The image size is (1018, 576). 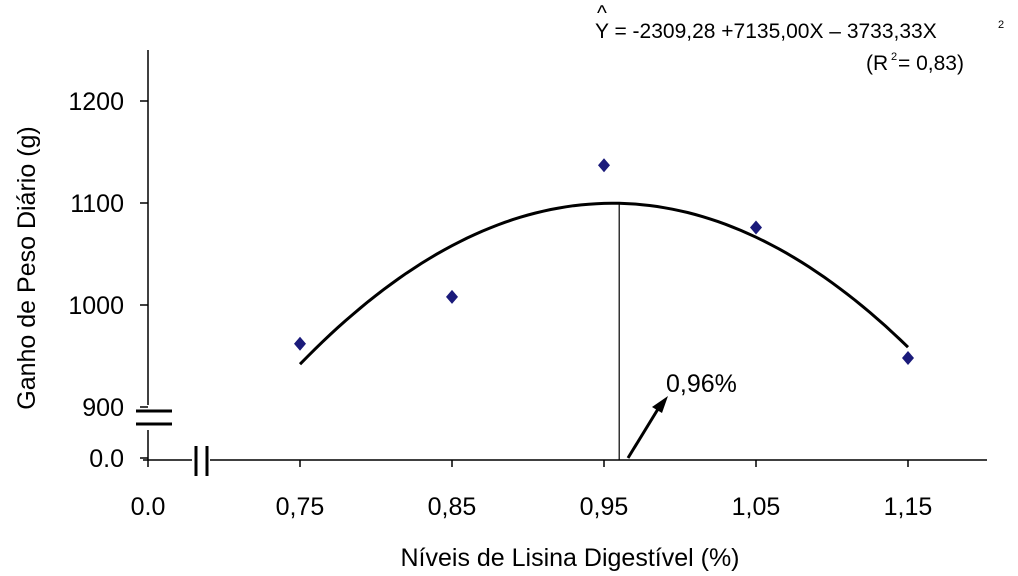 I want to click on y-tick-label: 1200, so click(x=96, y=102).